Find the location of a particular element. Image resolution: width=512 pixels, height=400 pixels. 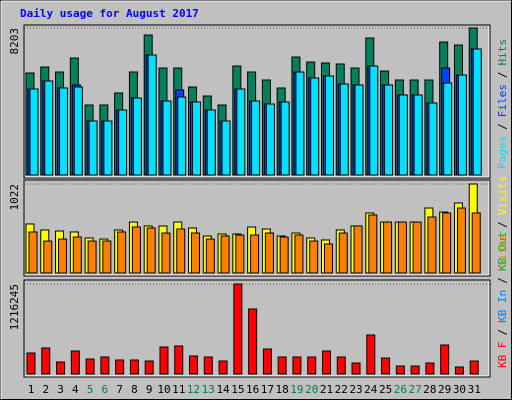

x-tick-label: 23 is located at coordinates (355, 389).